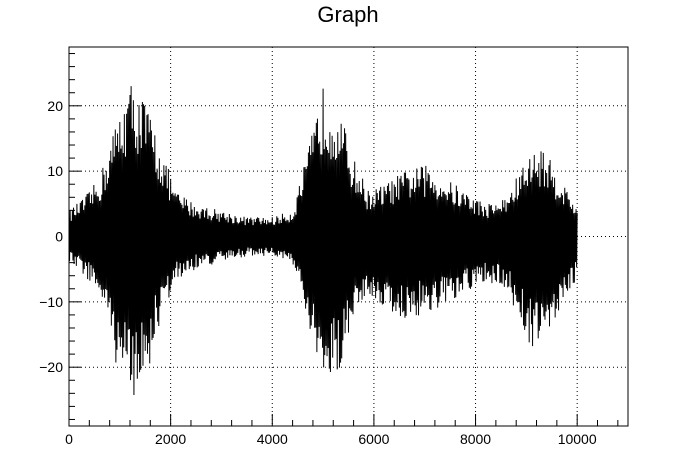 The height and width of the screenshot is (474, 696). I want to click on y-tick-label: 0, so click(59, 237).